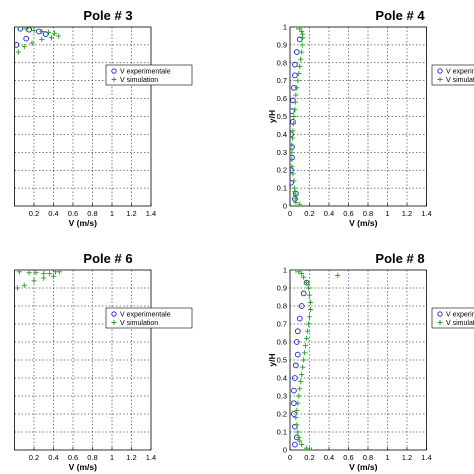 The image size is (474, 474). What do you see at coordinates (282, 152) in the screenshot?
I see `y-tick-label: 0.3` at bounding box center [282, 152].